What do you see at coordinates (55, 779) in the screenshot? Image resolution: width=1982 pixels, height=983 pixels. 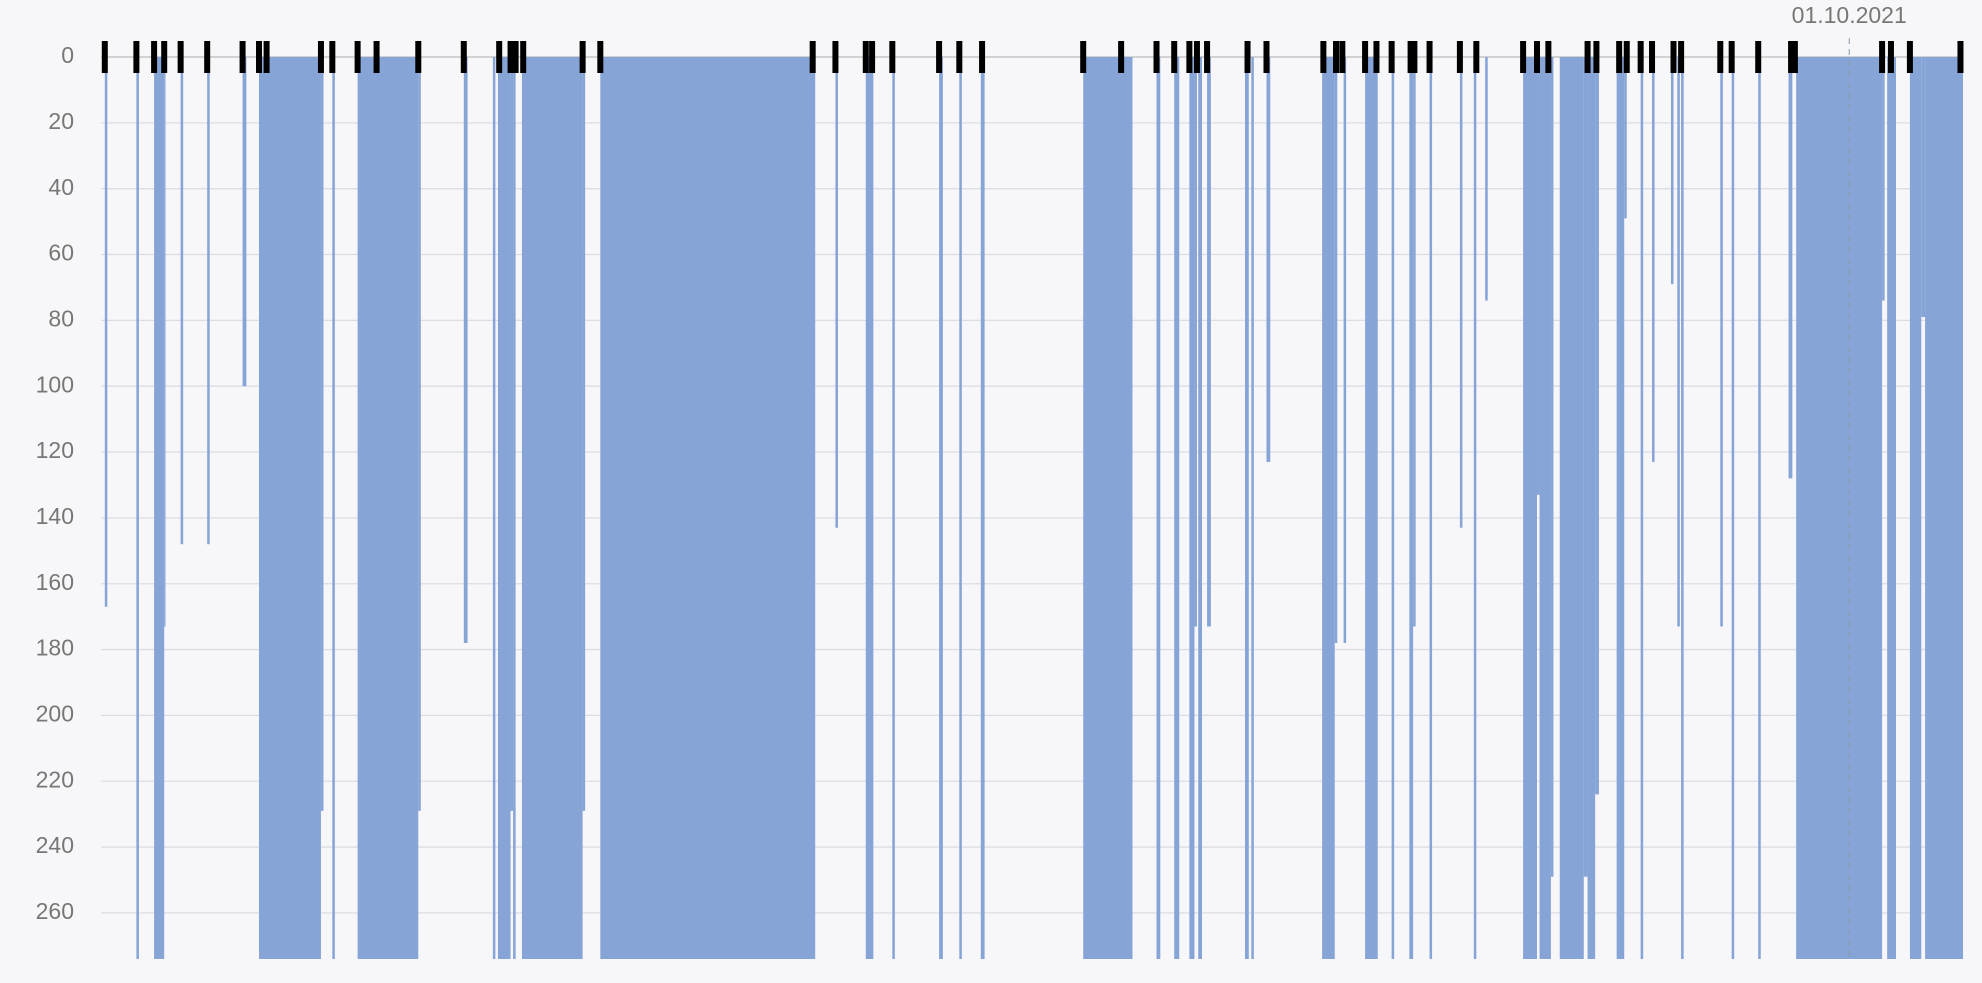 I see `y-tick-label: 220` at bounding box center [55, 779].